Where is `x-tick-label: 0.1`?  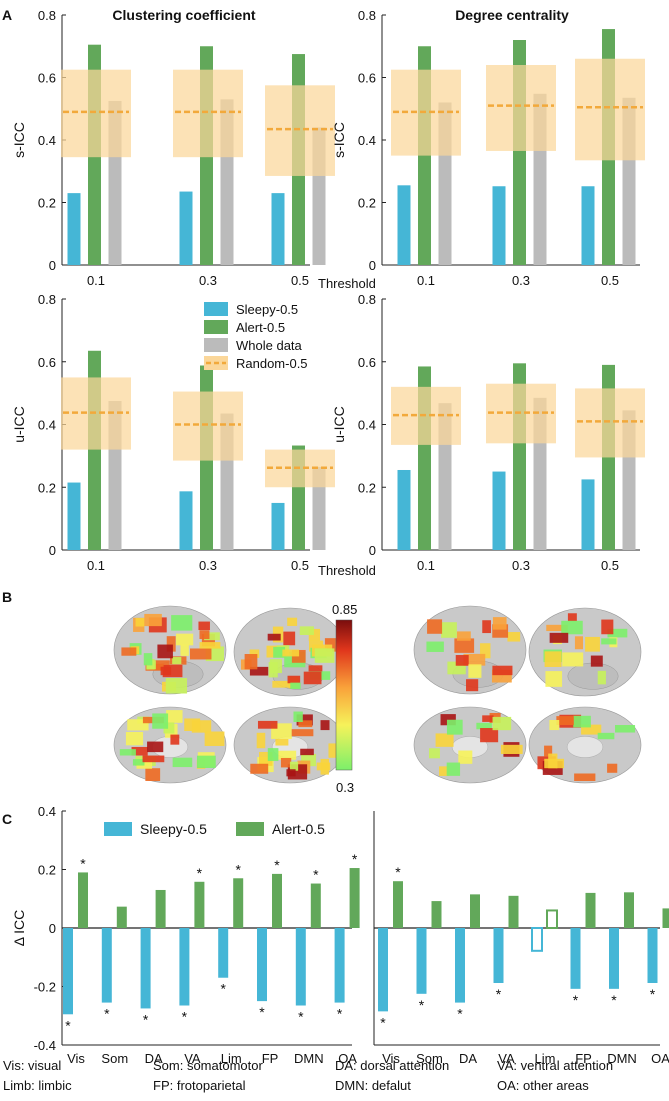
x-tick-label: 0.1 is located at coordinates (426, 280).